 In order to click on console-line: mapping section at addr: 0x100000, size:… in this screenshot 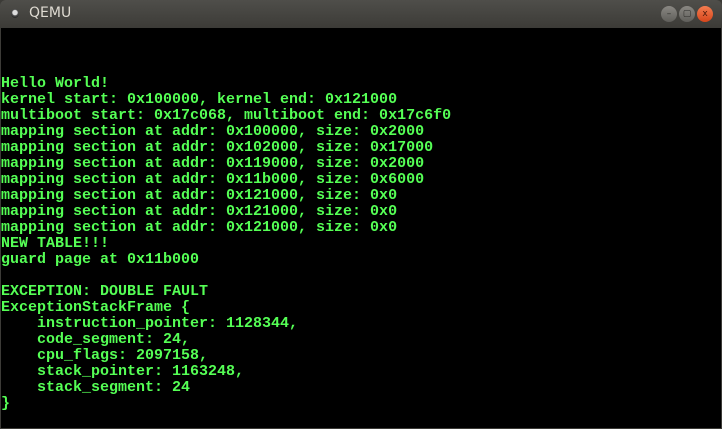, I will do `click(213, 131)`.